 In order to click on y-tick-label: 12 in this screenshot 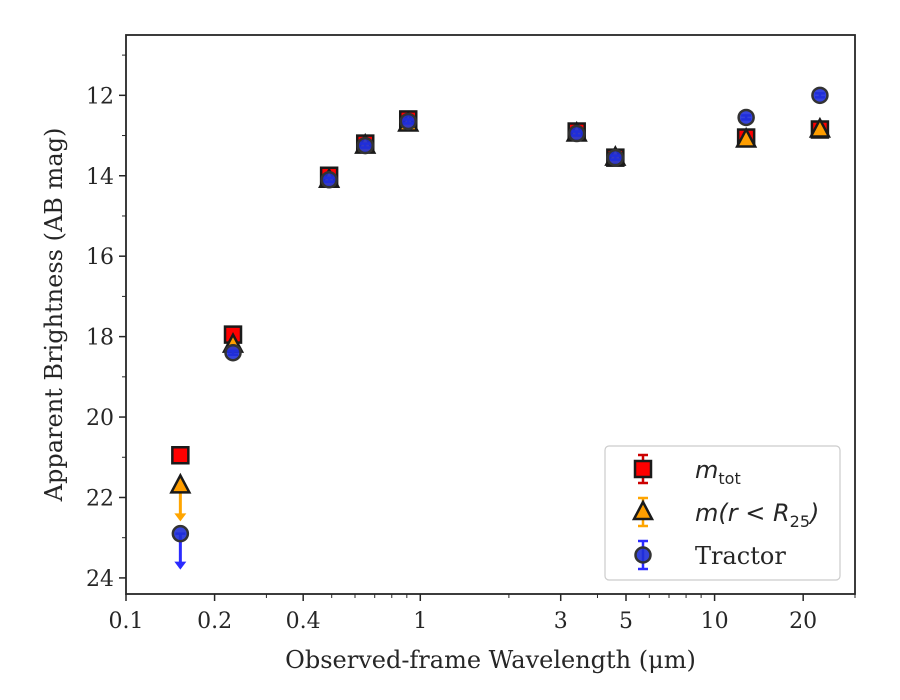, I will do `click(100, 96)`.